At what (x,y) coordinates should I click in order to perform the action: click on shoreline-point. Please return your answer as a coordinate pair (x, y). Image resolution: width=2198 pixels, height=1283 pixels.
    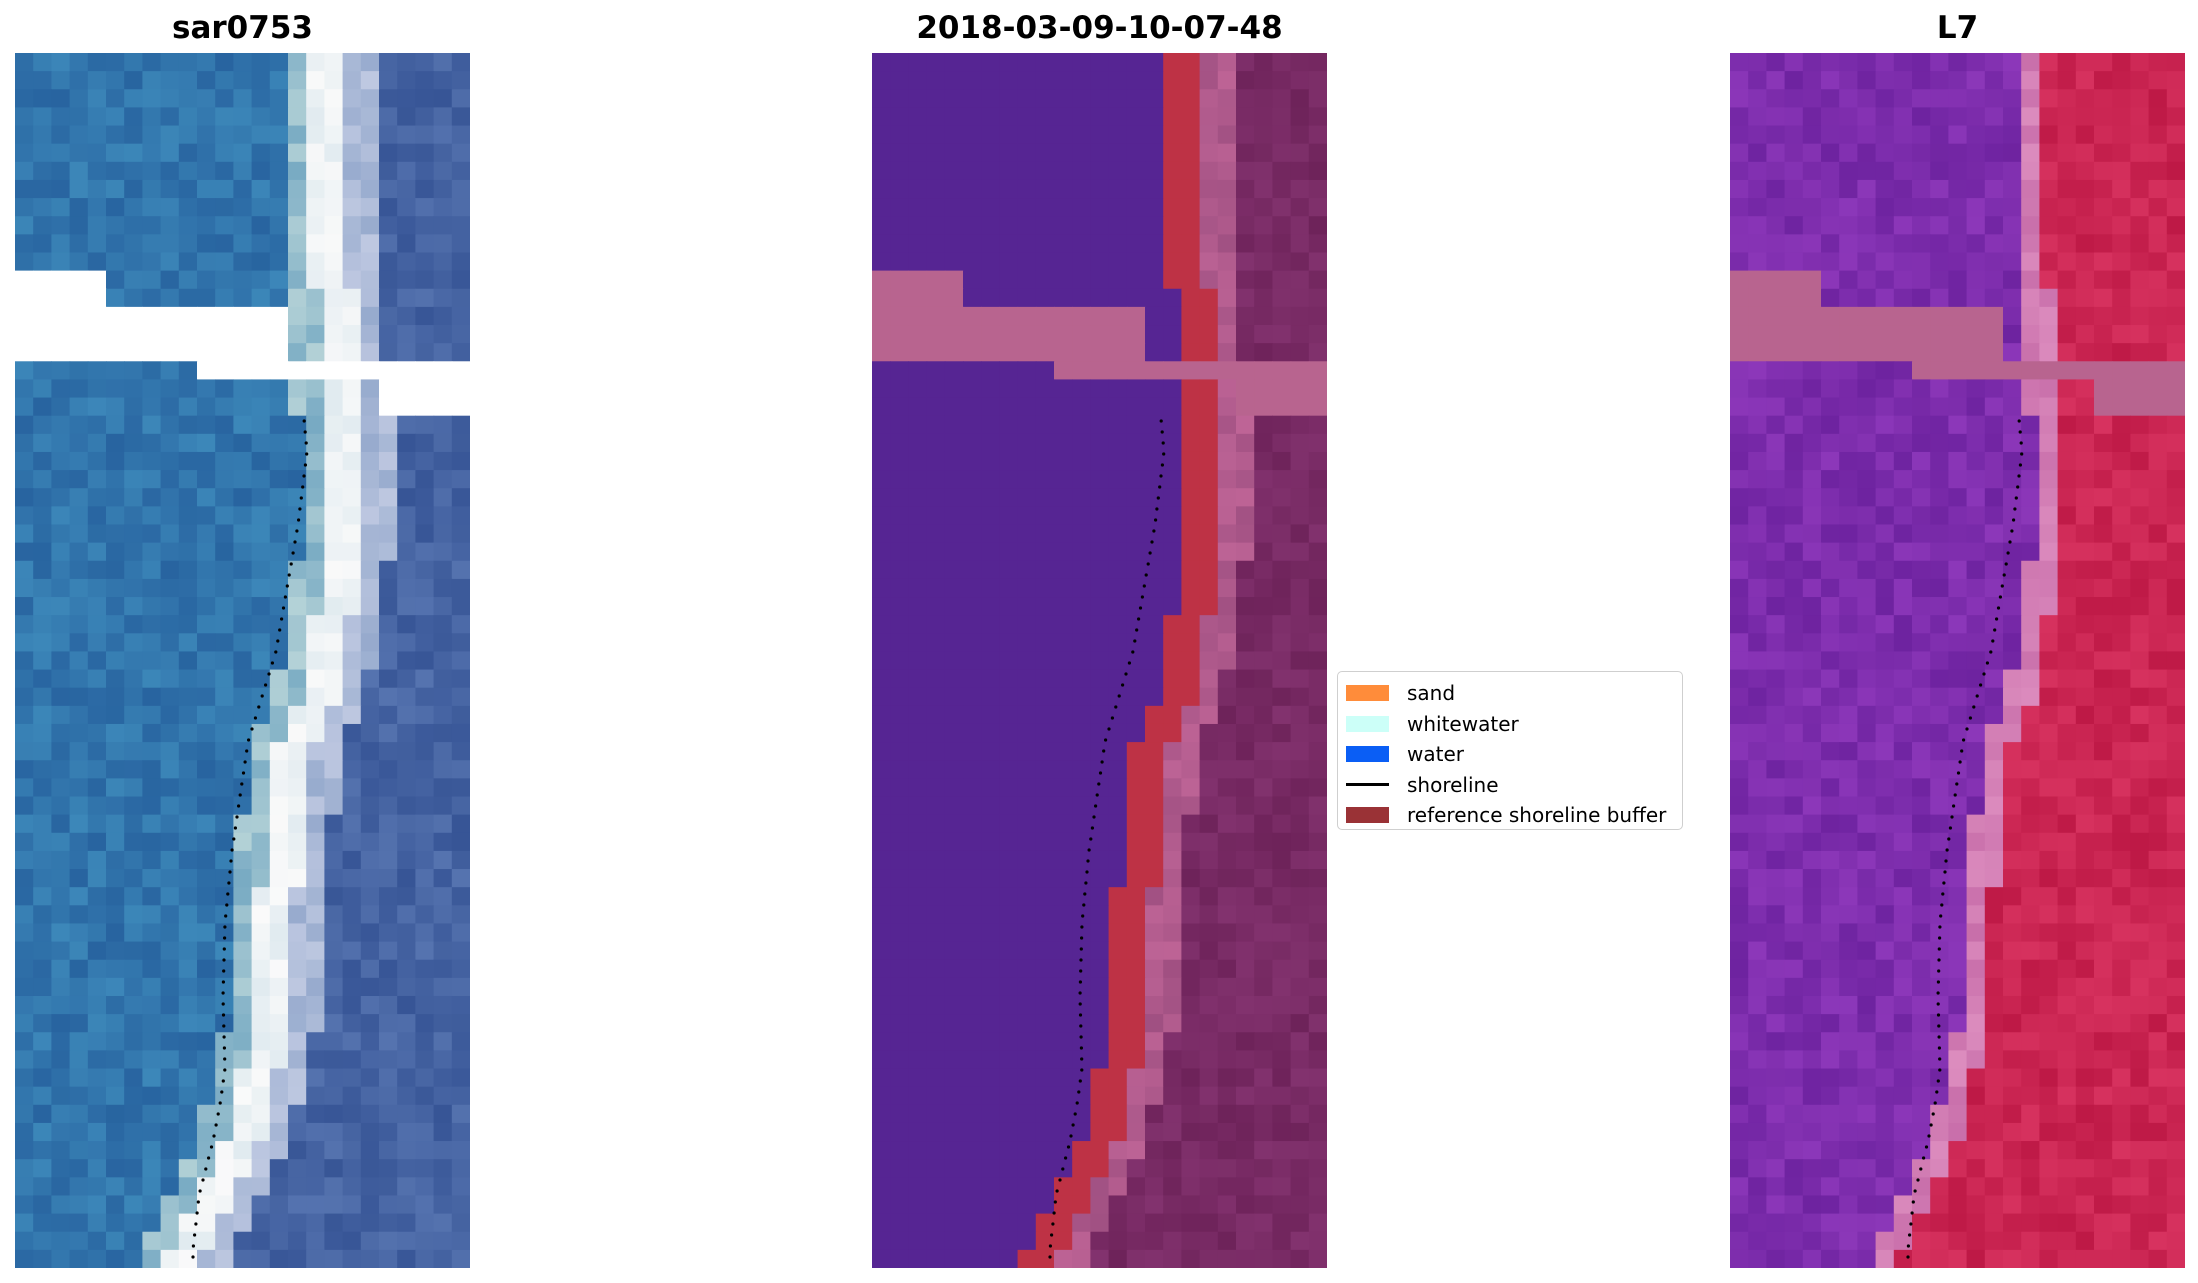
    Looking at the image, I should click on (225, 1070).